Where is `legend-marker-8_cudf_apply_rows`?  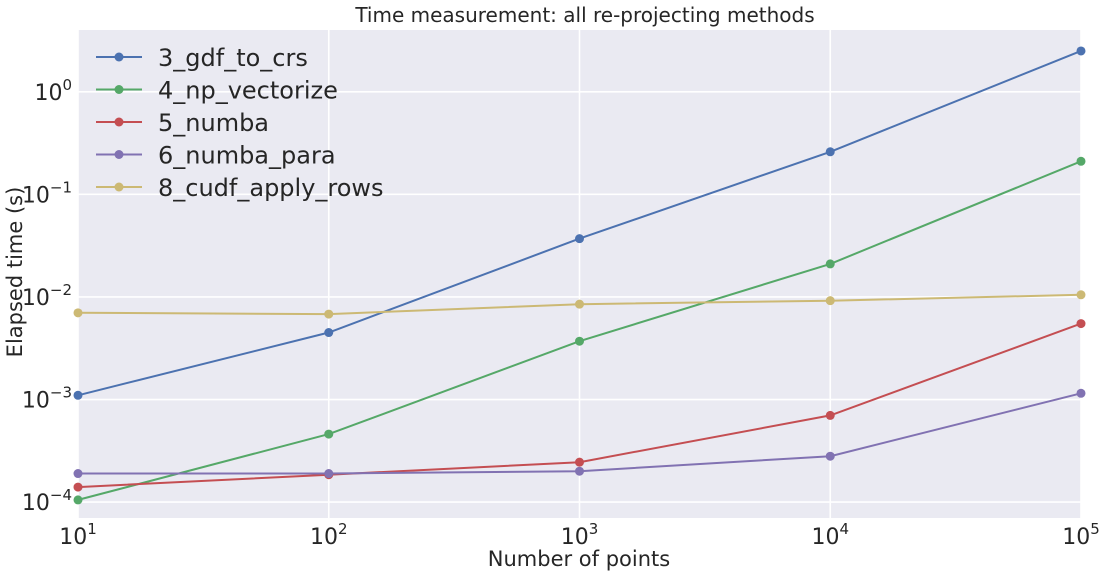 legend-marker-8_cudf_apply_rows is located at coordinates (119, 187).